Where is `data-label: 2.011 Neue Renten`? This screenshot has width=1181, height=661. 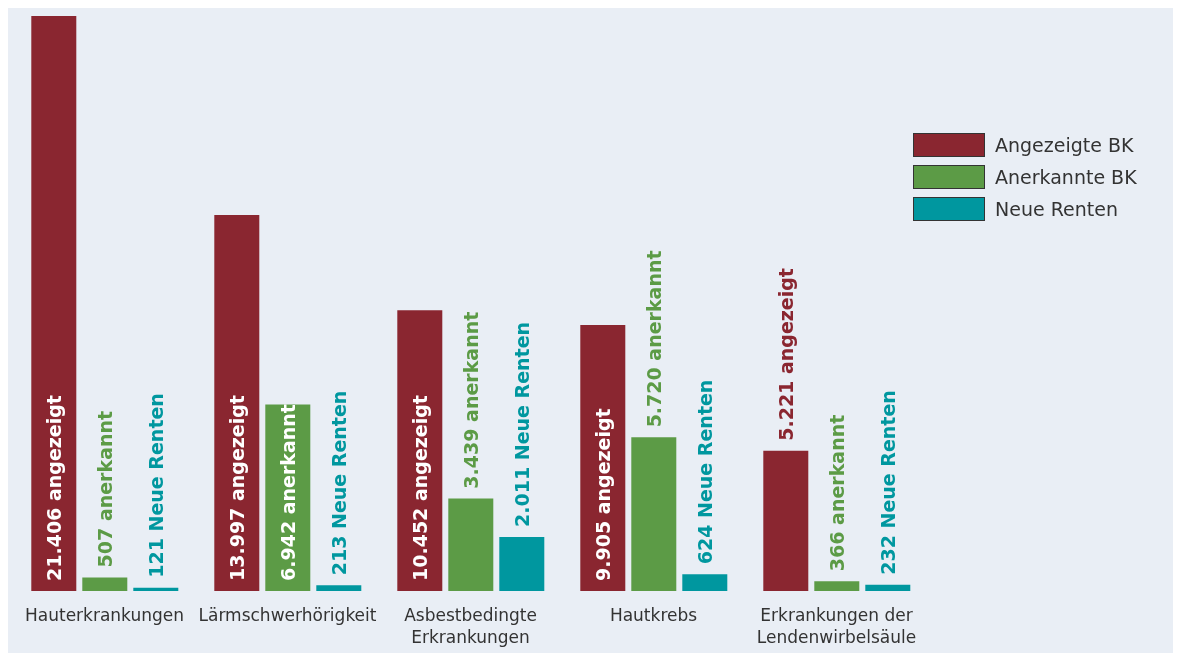
data-label: 2.011 Neue Renten is located at coordinates (521, 424).